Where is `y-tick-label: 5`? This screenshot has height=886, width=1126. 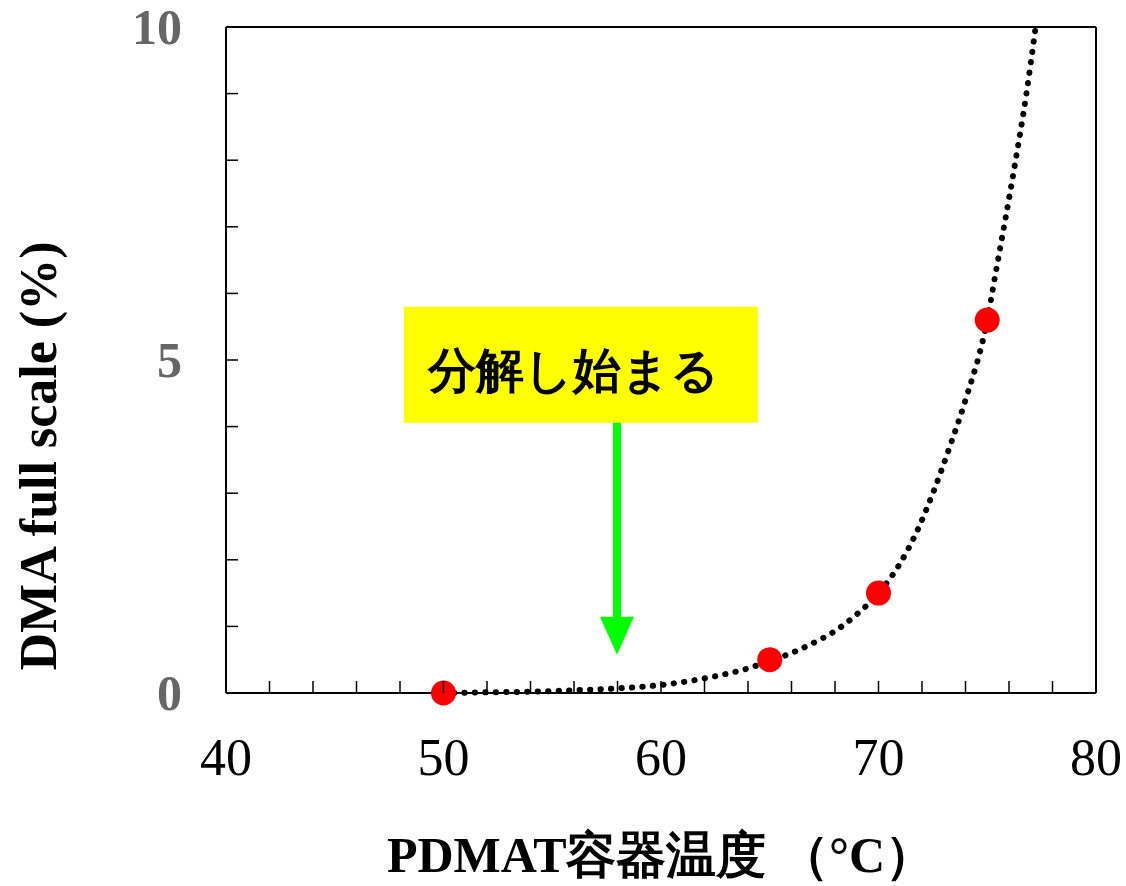
y-tick-label: 5 is located at coordinates (169, 360).